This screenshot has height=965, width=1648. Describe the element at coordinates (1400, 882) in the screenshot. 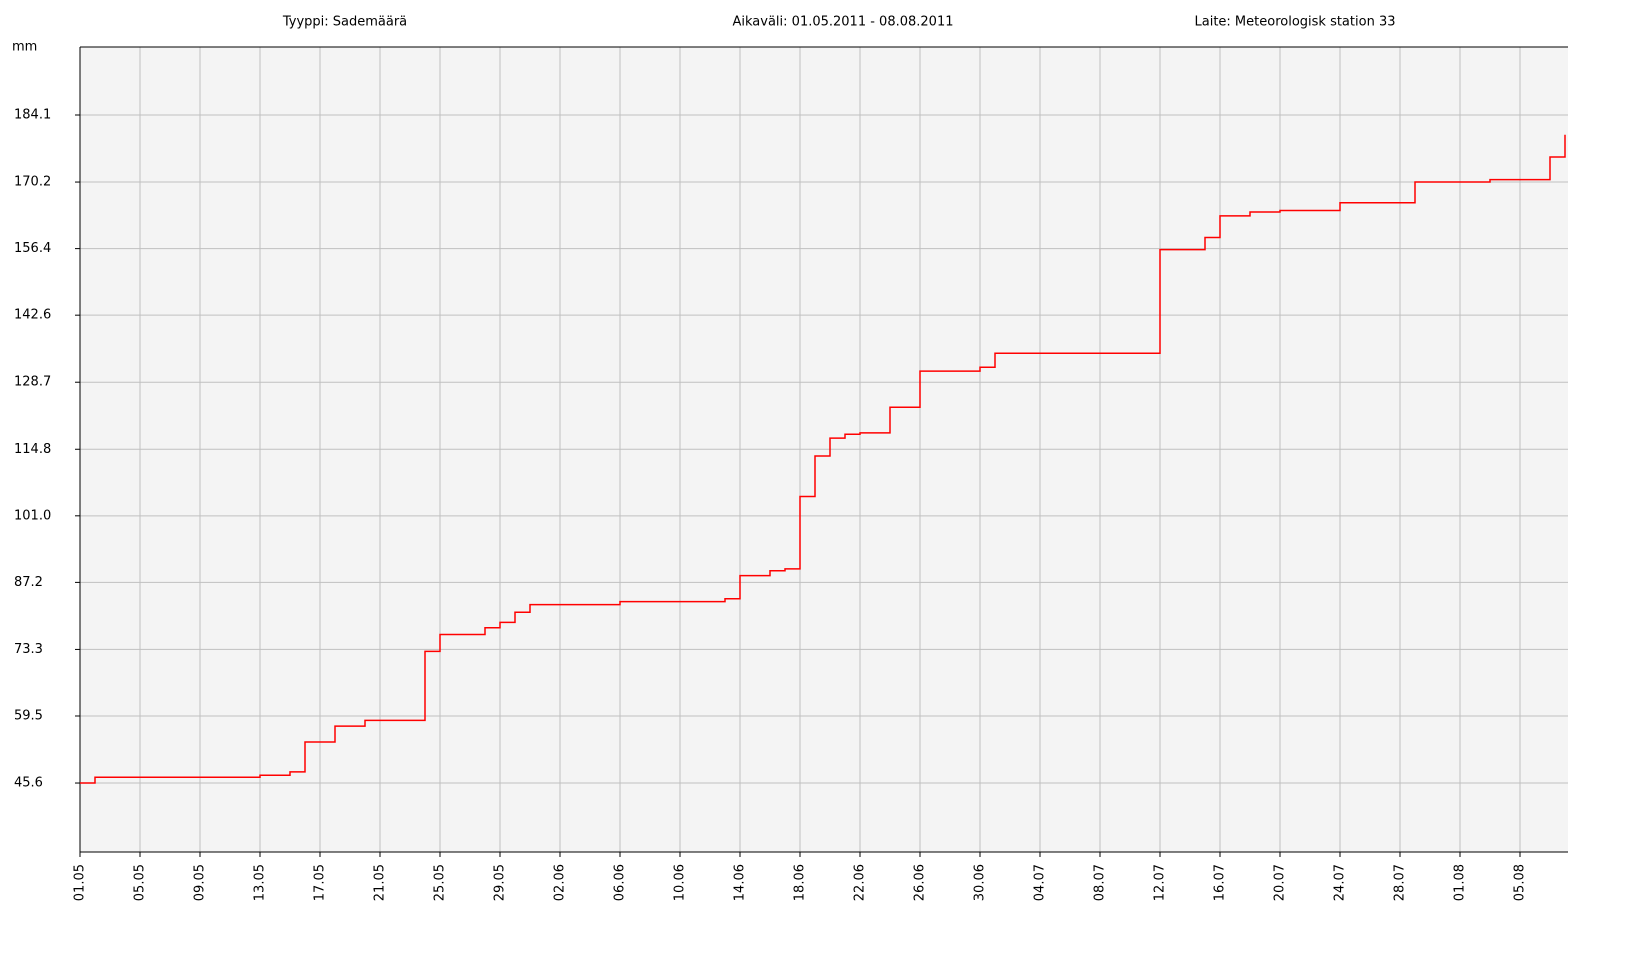

I see `x-tick-label: 28.07` at that location.